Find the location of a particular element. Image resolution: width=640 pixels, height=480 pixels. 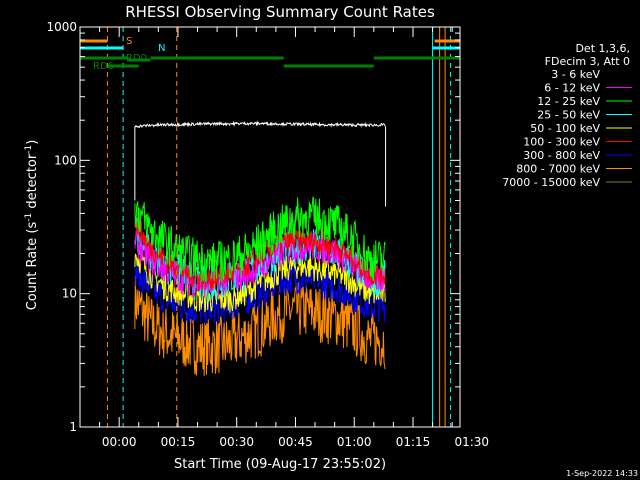

label-s: S is located at coordinates (129, 41).